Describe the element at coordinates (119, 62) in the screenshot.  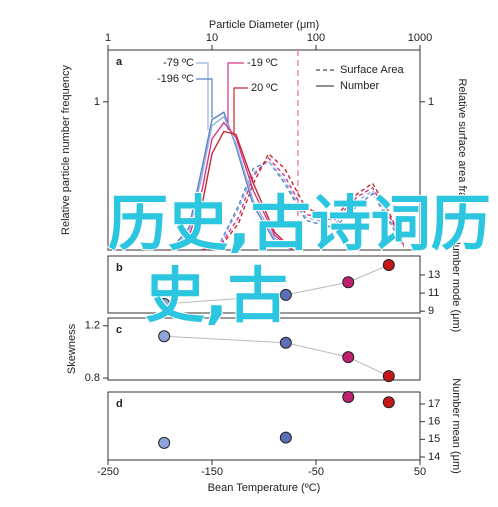
I see `panel-label: a` at that location.